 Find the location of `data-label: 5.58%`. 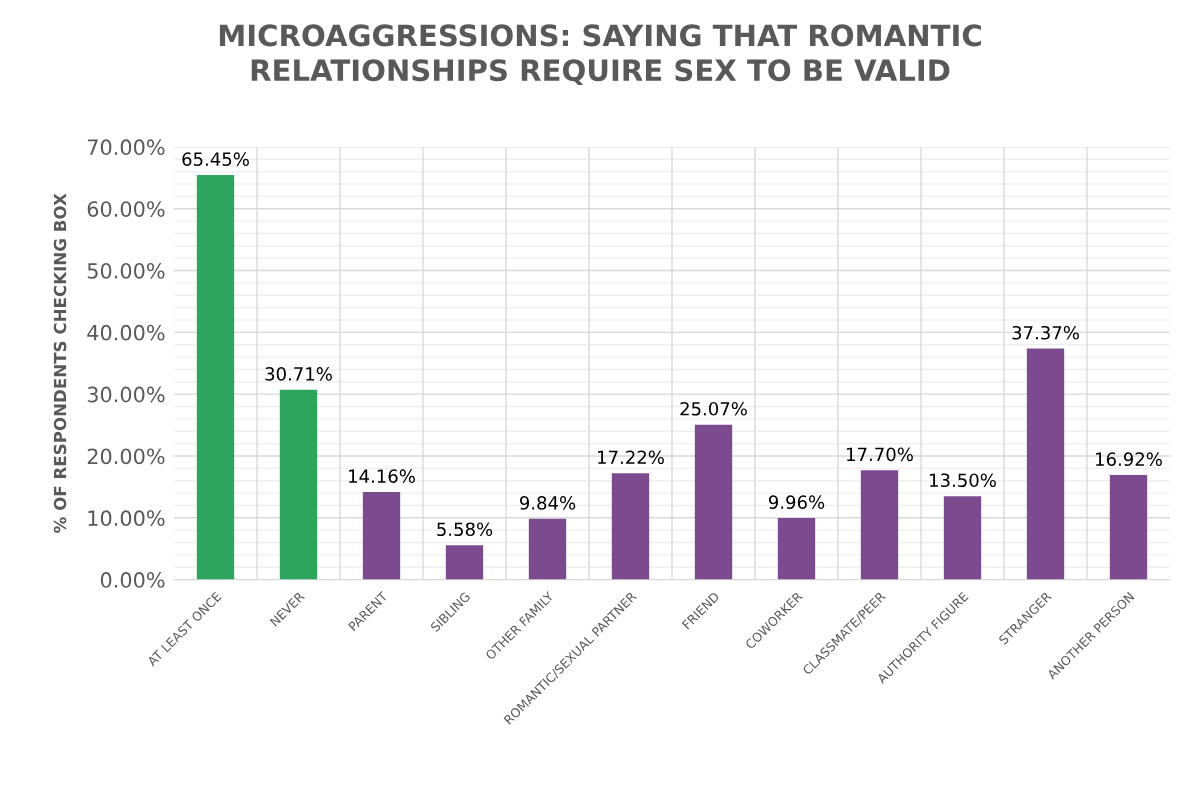

data-label: 5.58% is located at coordinates (465, 529).